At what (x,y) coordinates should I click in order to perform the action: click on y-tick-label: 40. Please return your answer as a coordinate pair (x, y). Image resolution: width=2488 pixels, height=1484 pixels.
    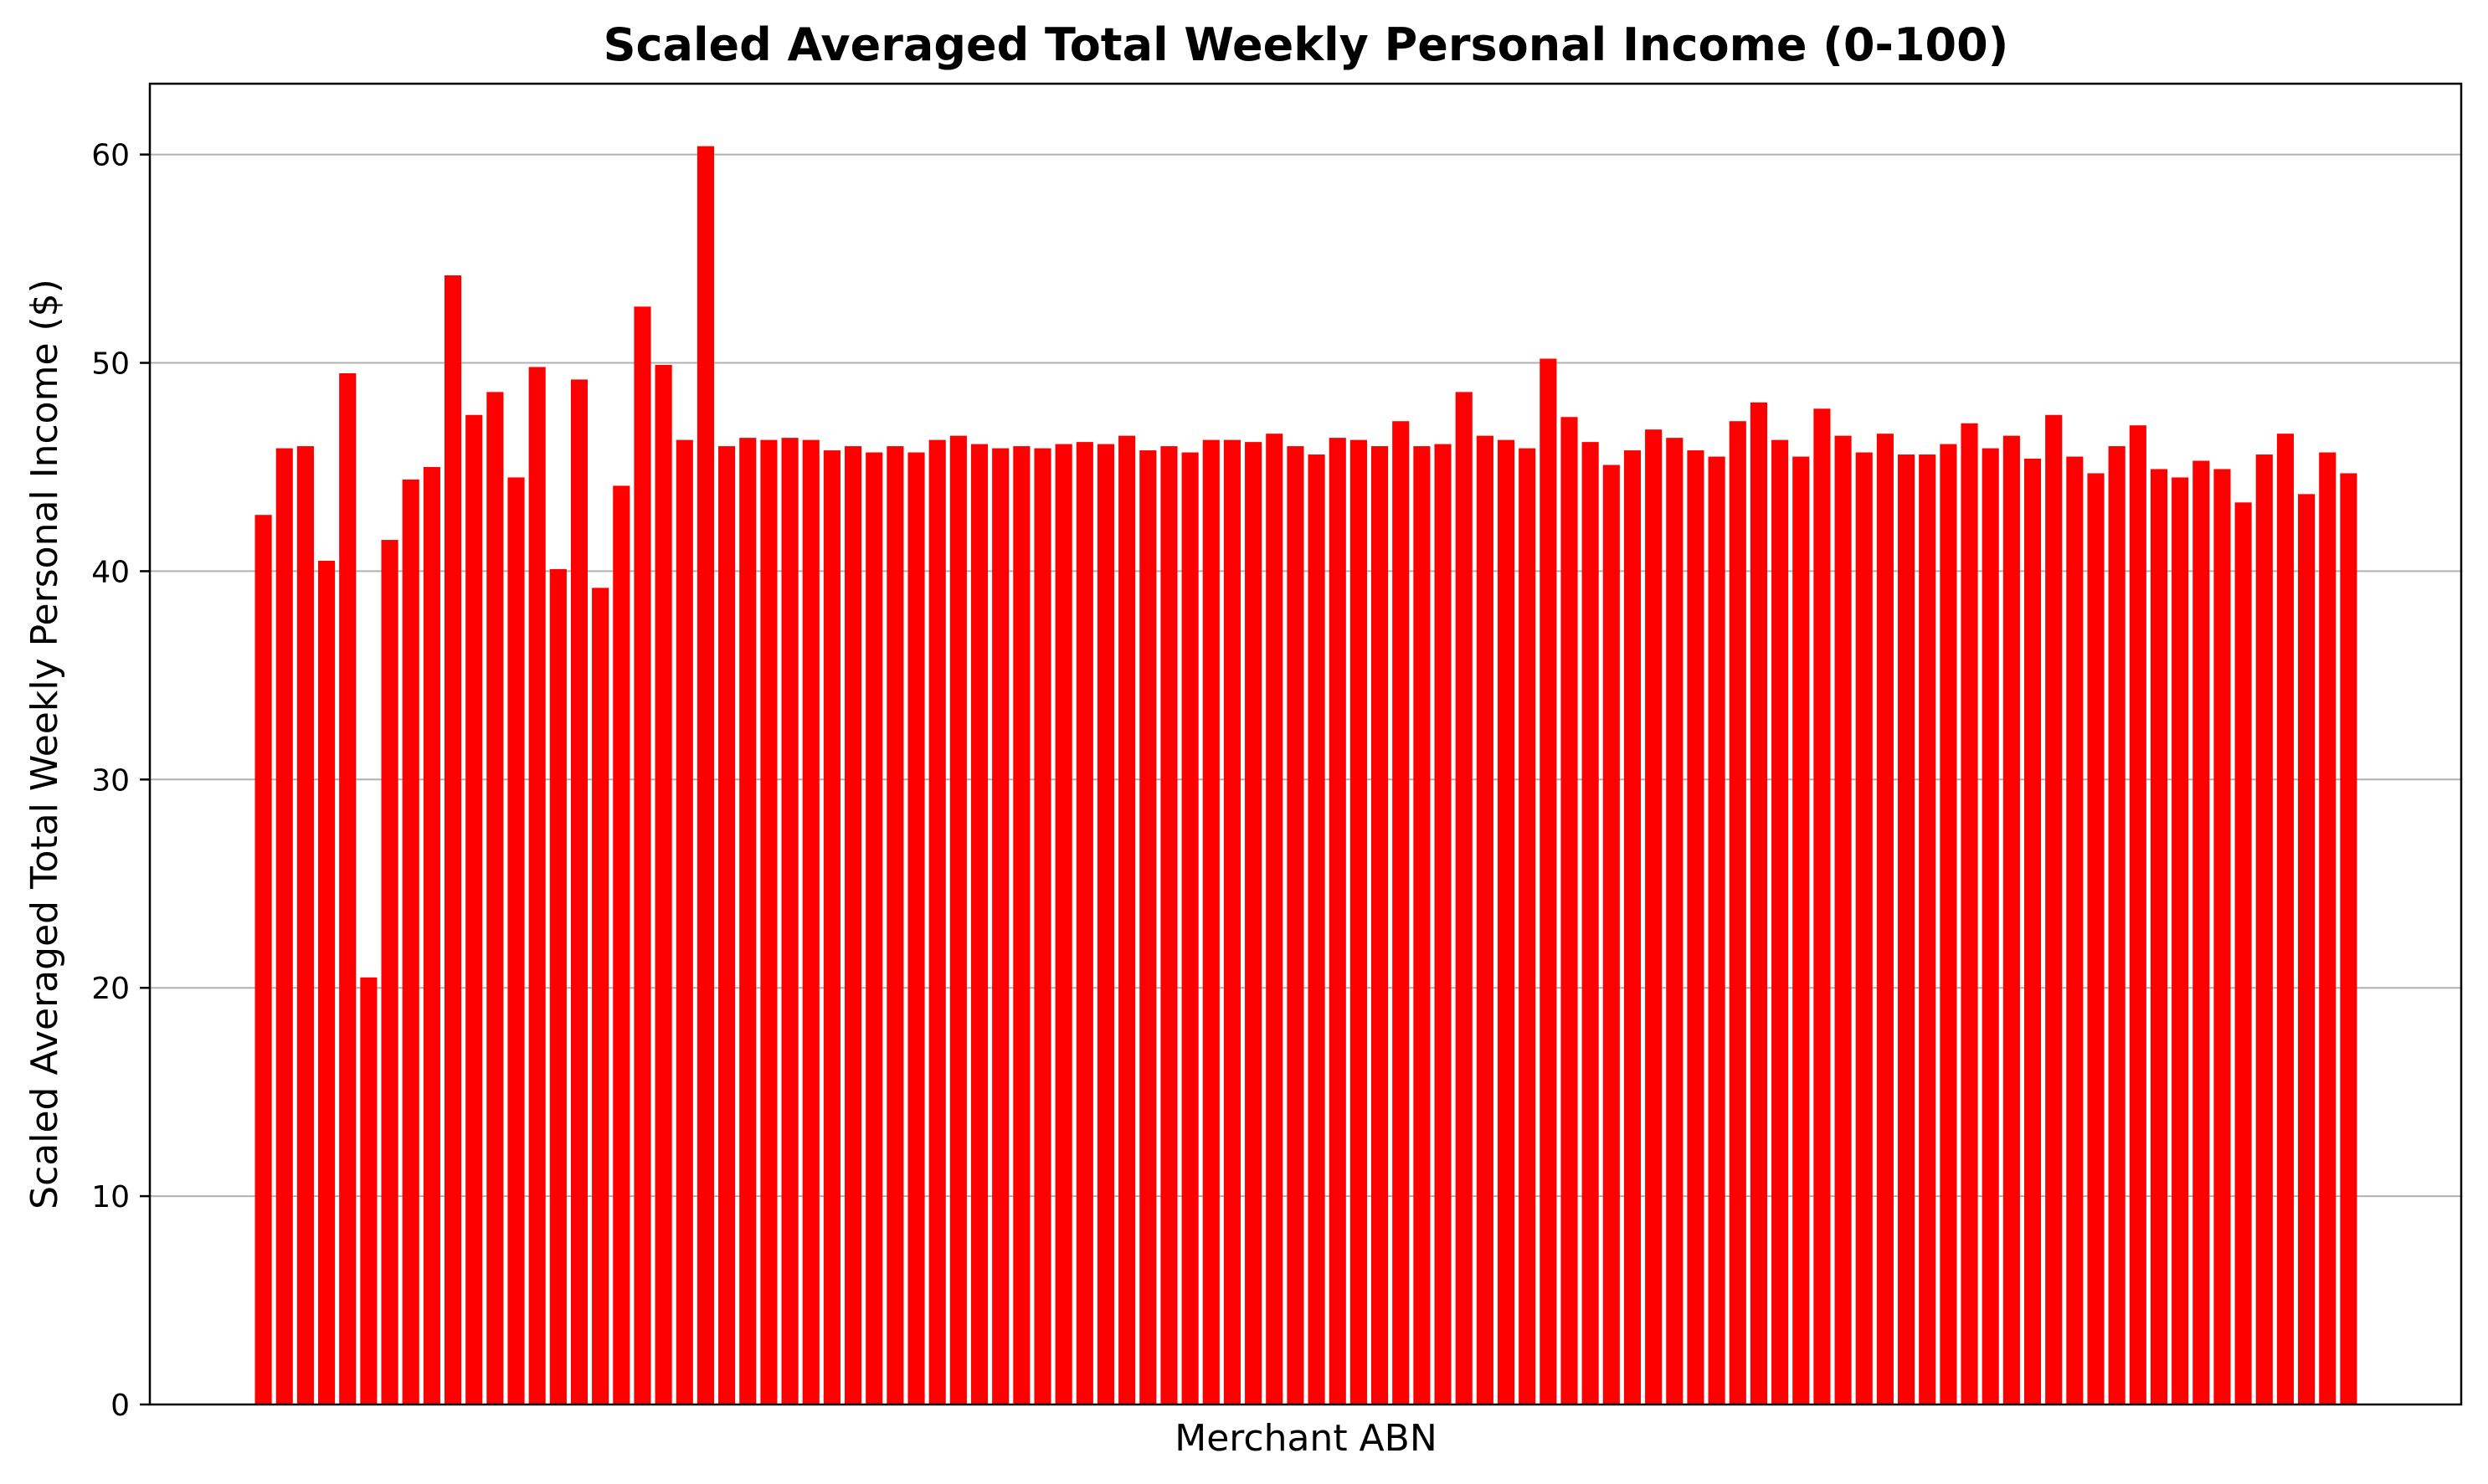
    Looking at the image, I should click on (110, 572).